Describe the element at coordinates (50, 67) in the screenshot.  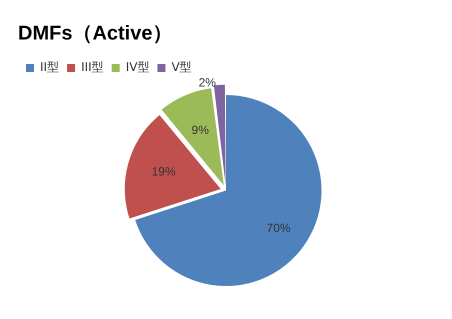
I see `legend-label: II型` at that location.